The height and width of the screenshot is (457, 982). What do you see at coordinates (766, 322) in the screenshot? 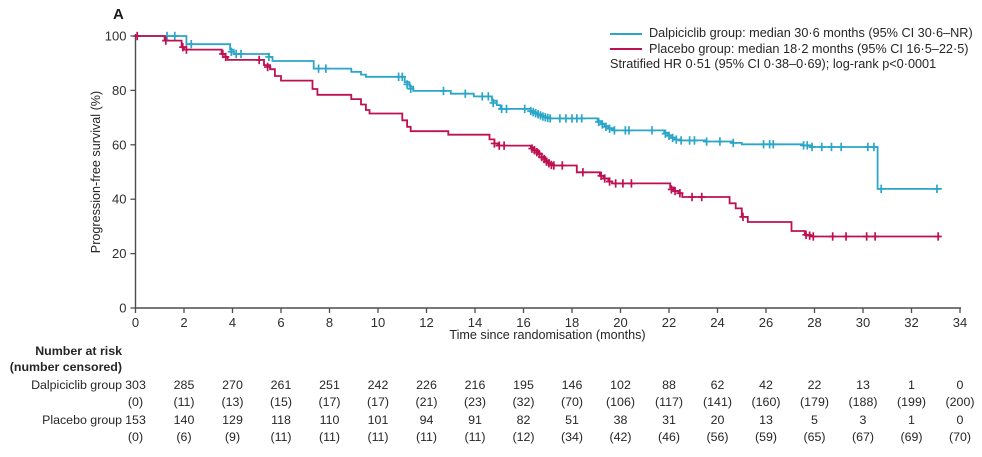
I see `x-tick-label: 26` at bounding box center [766, 322].